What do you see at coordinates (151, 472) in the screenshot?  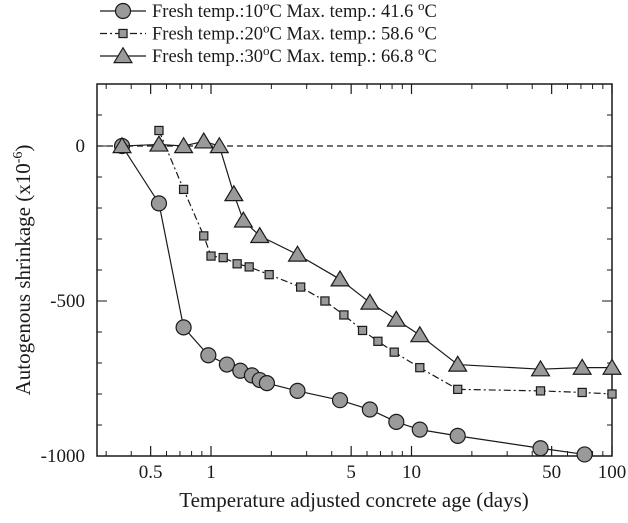 I see `x-tick-label: 0.5` at bounding box center [151, 472].